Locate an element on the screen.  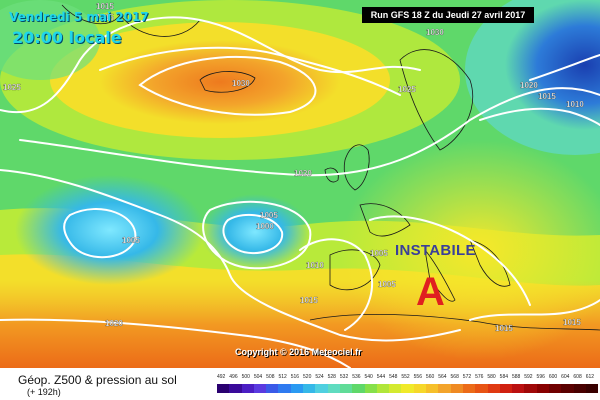
isobar-1005-central is located at coordinates (257, 235).